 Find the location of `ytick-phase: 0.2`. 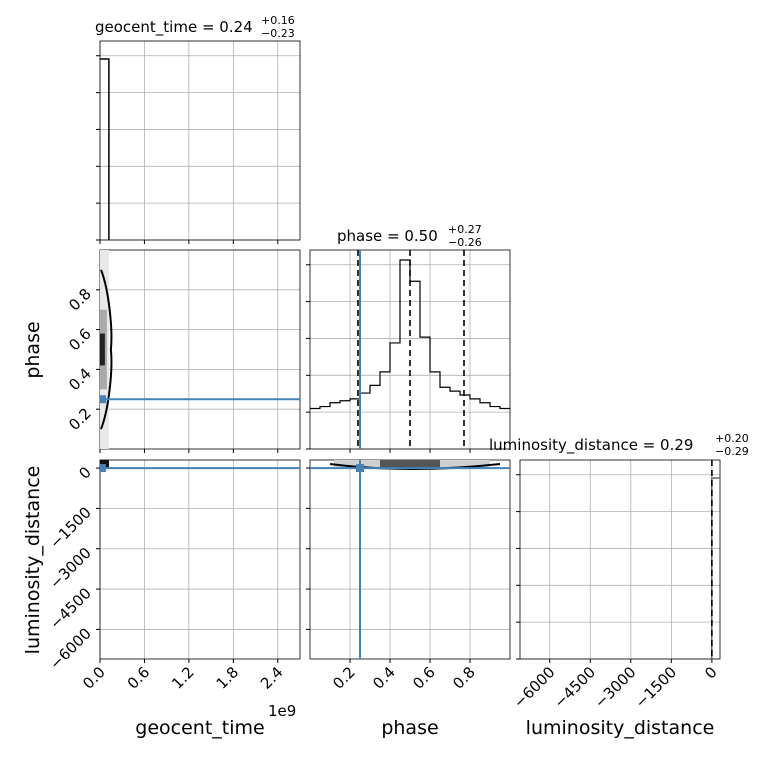

ytick-phase: 0.2 is located at coordinates (80, 419).